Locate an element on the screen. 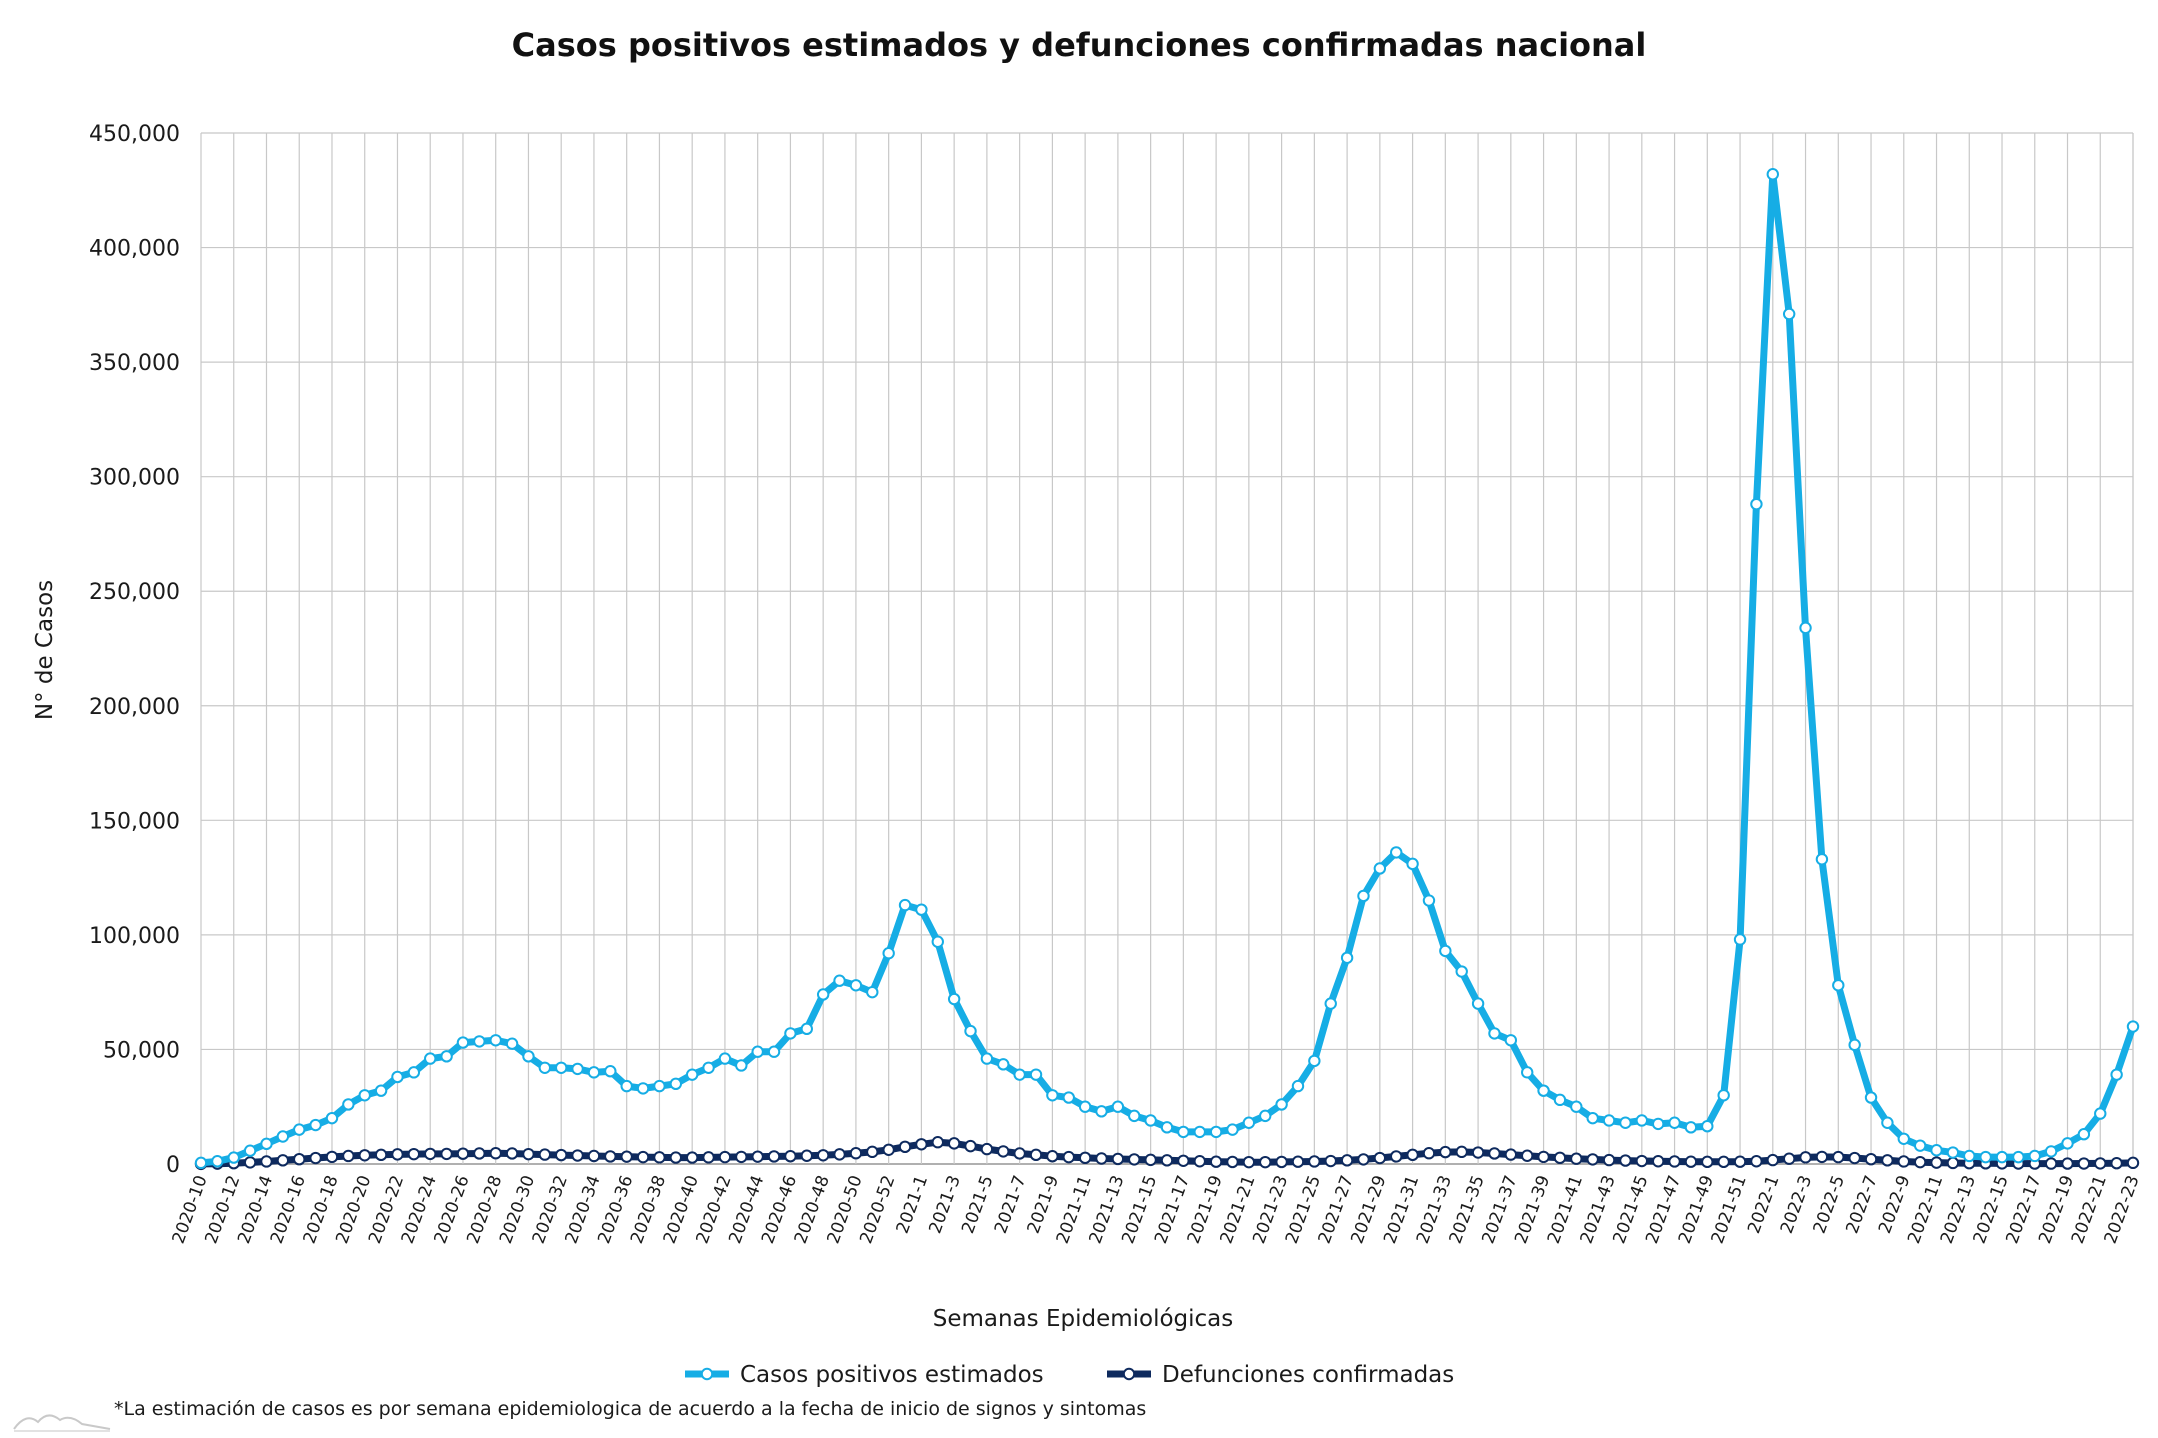 The width and height of the screenshot is (2158, 1438). y-tick-label: 300,000 is located at coordinates (134, 478).